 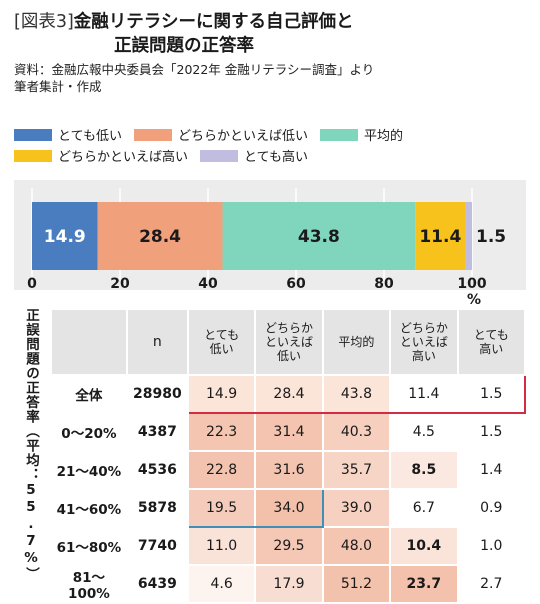 I want to click on column-header, so click(x=89, y=342).